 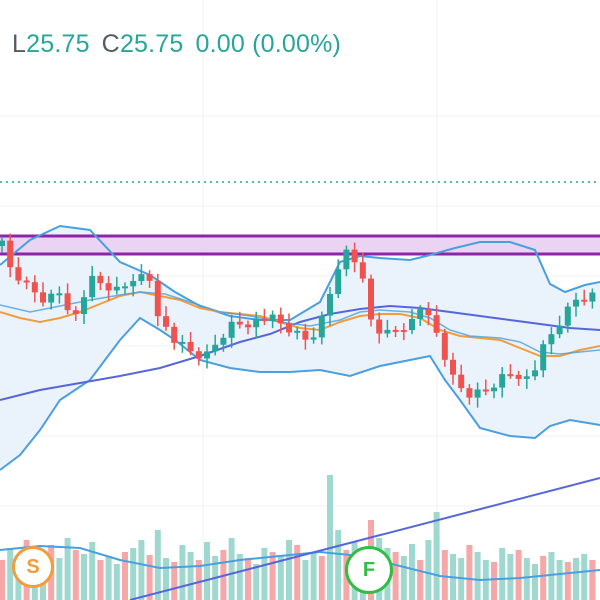 I want to click on f-marker: F, so click(x=369, y=570).